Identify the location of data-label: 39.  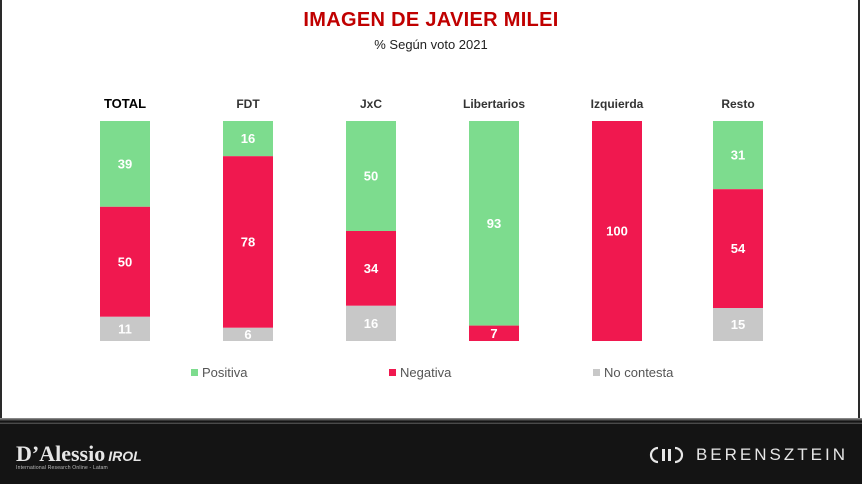
(125, 163).